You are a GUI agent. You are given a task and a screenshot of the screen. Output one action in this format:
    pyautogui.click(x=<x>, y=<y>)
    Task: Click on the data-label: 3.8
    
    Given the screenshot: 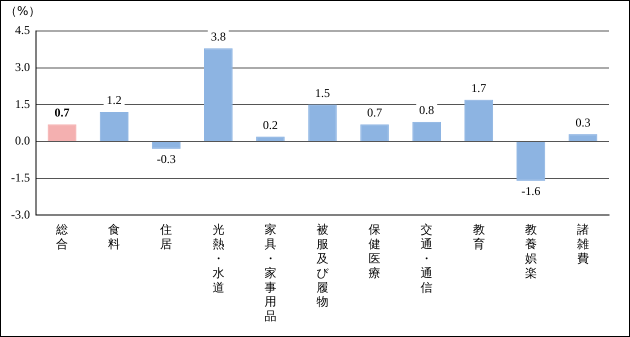 What is the action you would take?
    pyautogui.click(x=218, y=36)
    